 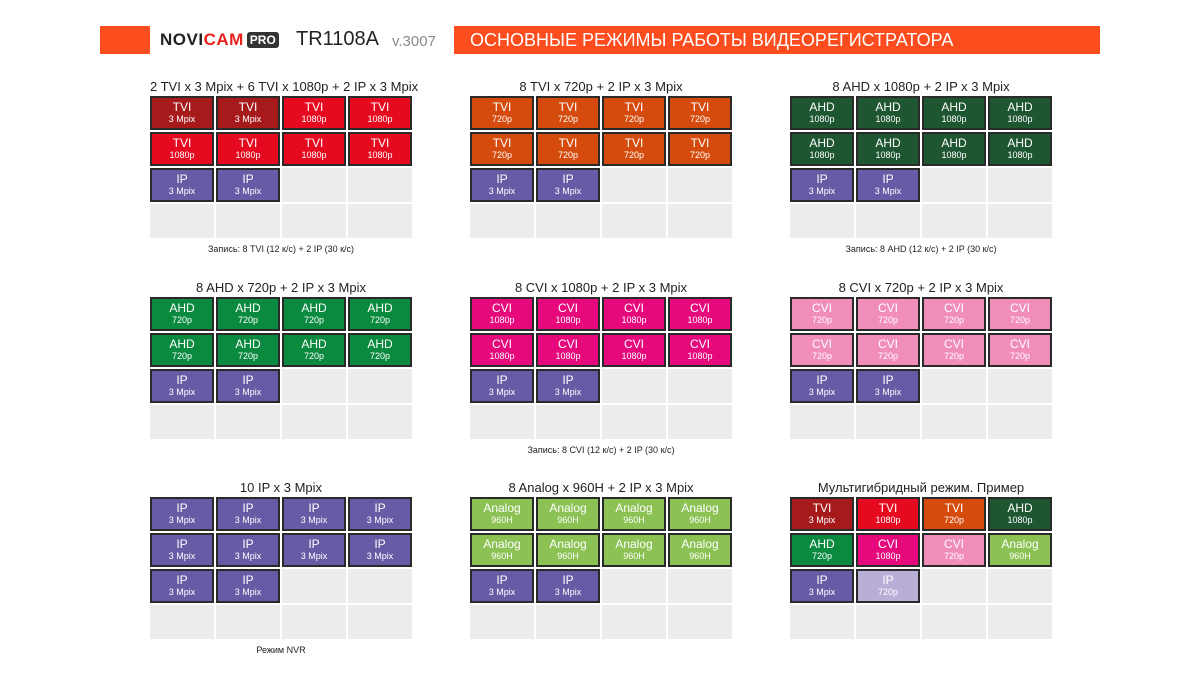 I want to click on panel-note: Режим NVR, so click(x=281, y=650).